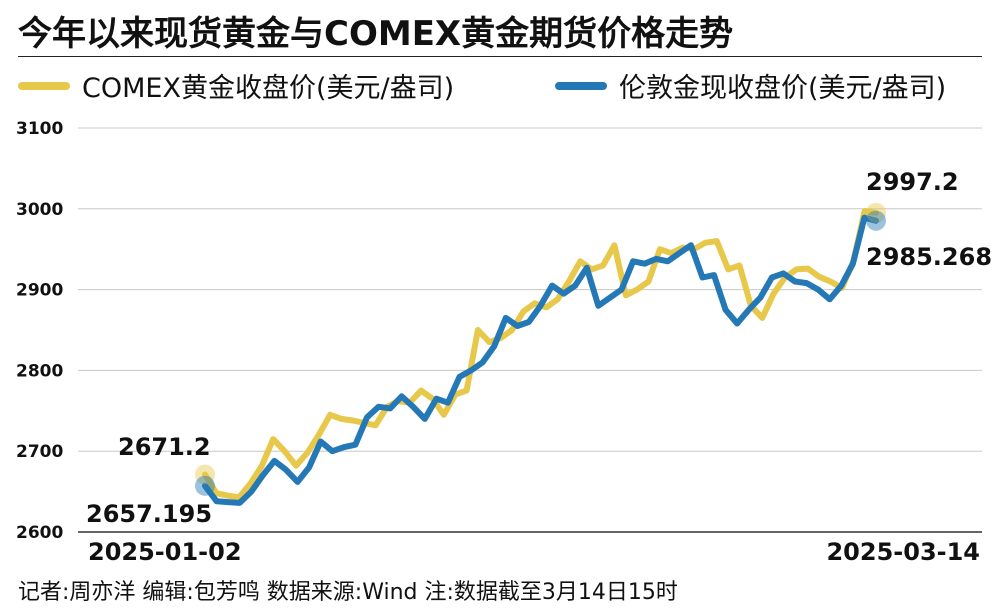 Image resolution: width=1000 pixels, height=615 pixels. Describe the element at coordinates (903, 552) in the screenshot. I see `x-tick-label: 2025-03-14` at that location.